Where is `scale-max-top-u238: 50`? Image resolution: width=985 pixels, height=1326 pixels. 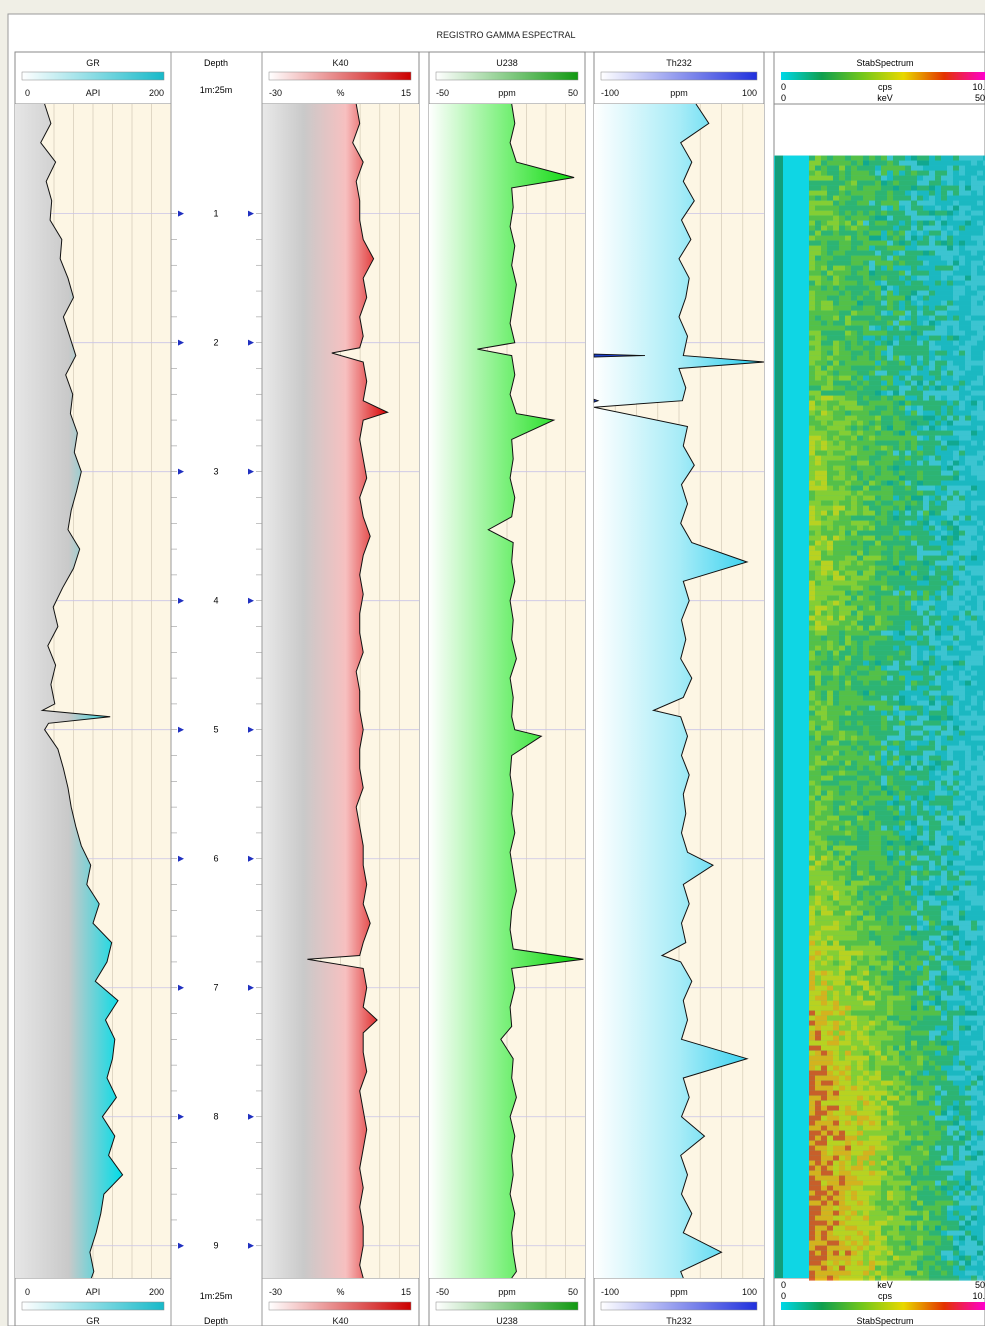 scale-max-top-u238: 50 is located at coordinates (573, 93).